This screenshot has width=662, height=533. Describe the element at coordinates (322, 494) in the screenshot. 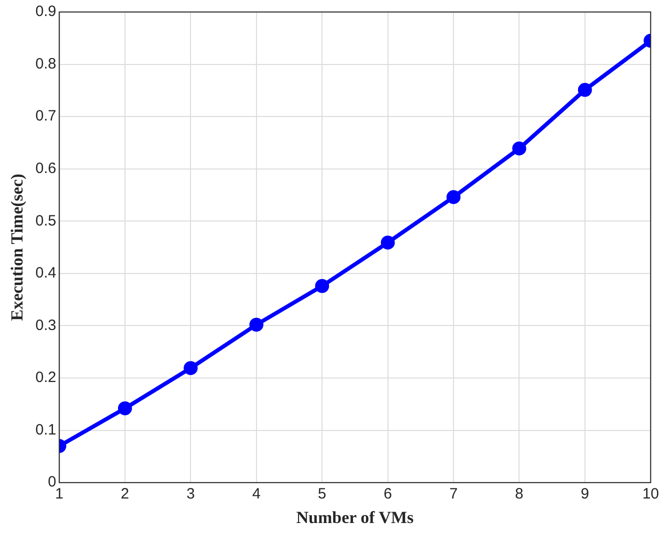

I see `x-tick-label: 5` at that location.